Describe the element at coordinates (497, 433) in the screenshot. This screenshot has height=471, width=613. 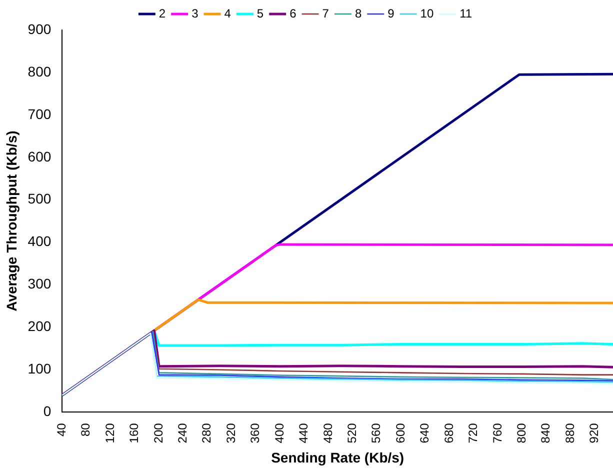
I see `x-tick-label: 760` at that location.